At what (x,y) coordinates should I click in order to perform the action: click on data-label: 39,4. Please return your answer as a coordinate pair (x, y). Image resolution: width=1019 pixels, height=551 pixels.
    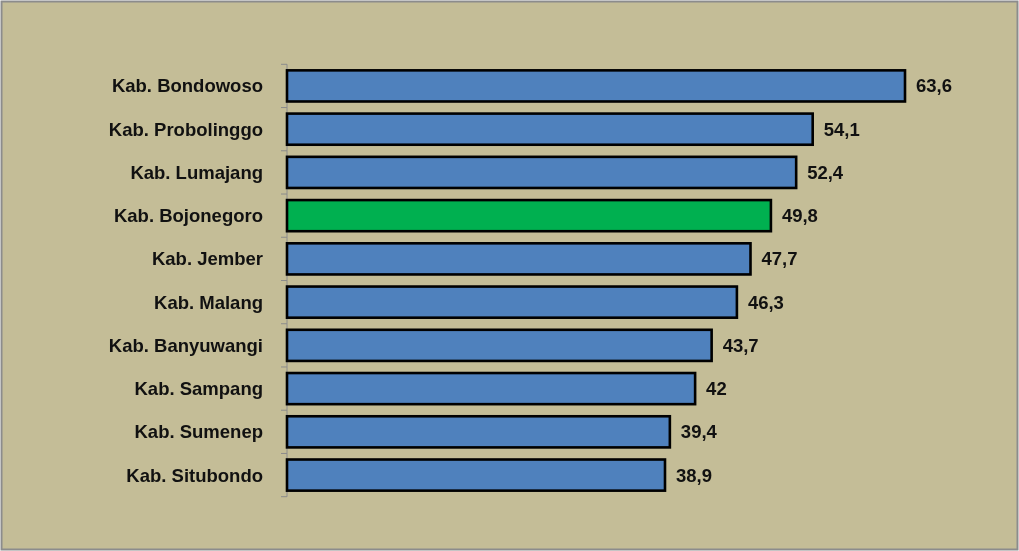
    Looking at the image, I should click on (699, 432).